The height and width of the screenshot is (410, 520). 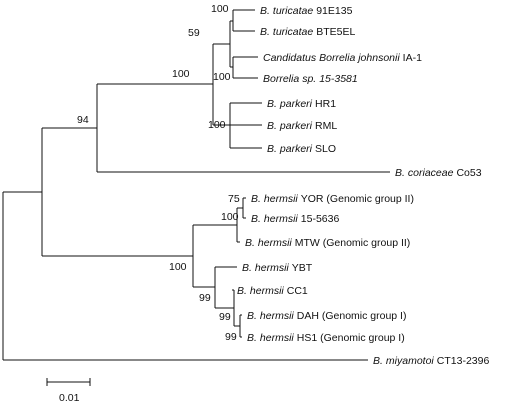 I want to click on taxon-label-t10: B. hermsii 15-5636, so click(x=295, y=219).